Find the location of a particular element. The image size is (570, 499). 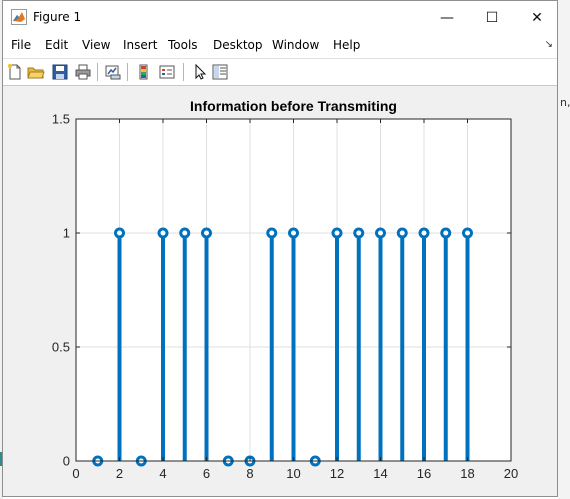

menu-desktop: Desktop is located at coordinates (238, 45).